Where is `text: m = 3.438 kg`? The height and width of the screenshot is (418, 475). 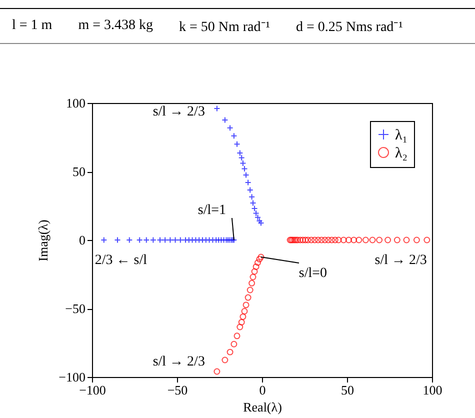 text: m = 3.438 kg is located at coordinates (115, 26).